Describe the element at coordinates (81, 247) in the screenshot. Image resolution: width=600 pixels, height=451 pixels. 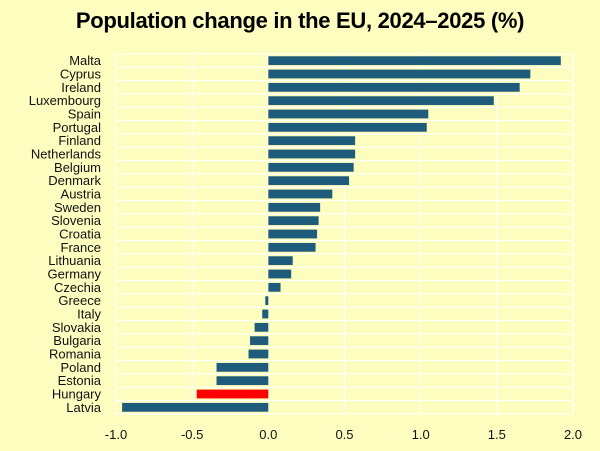
I see `category-label: France` at that location.